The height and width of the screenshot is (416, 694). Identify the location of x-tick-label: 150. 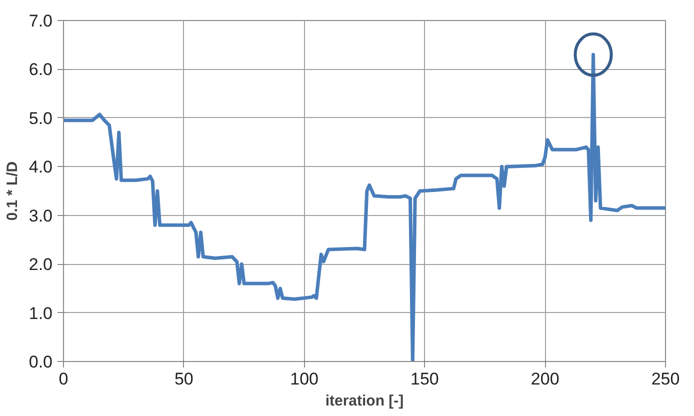
(424, 379).